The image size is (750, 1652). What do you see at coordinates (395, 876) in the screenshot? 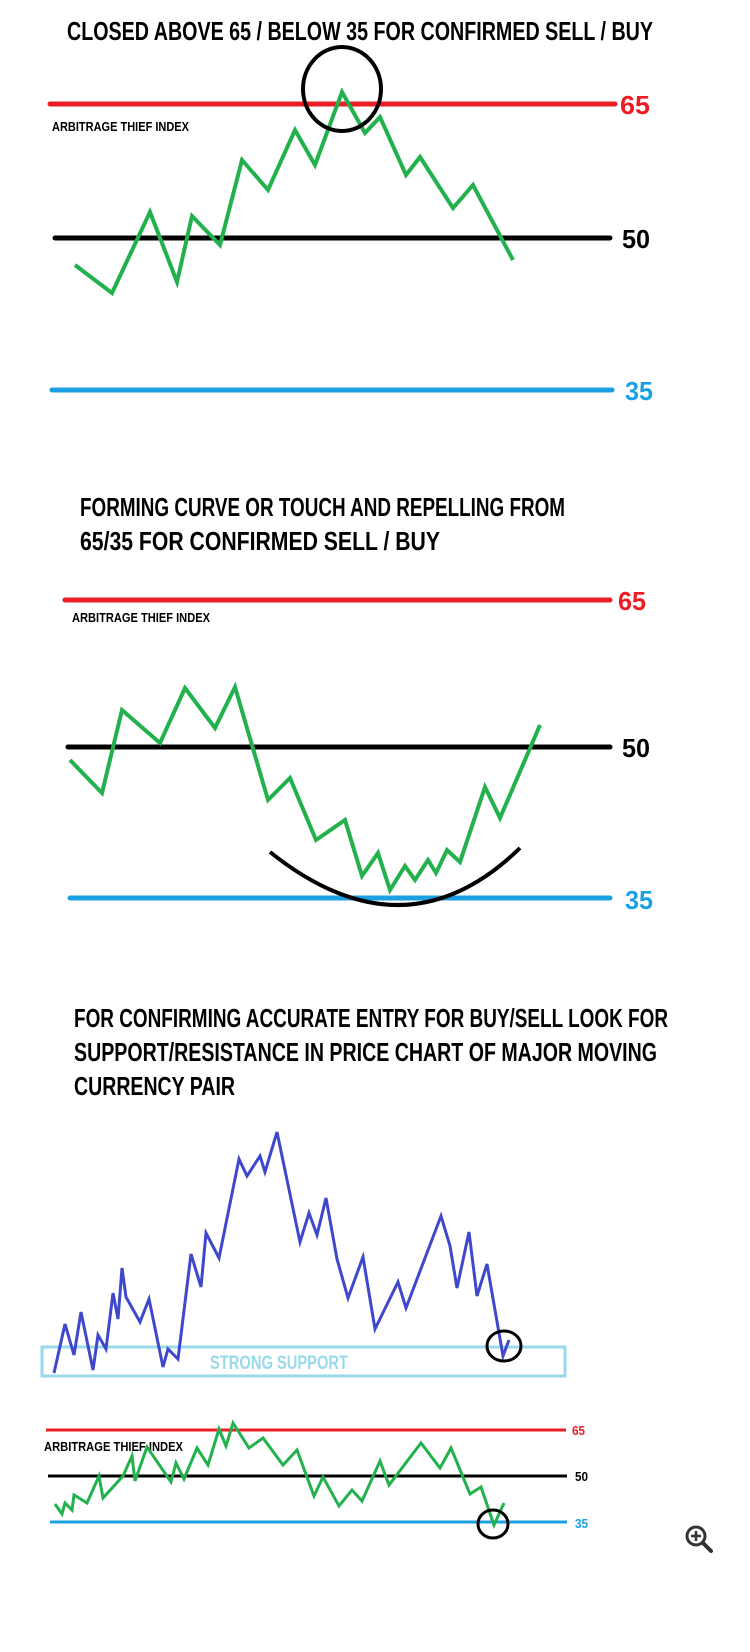
I see `curve-arc` at bounding box center [395, 876].